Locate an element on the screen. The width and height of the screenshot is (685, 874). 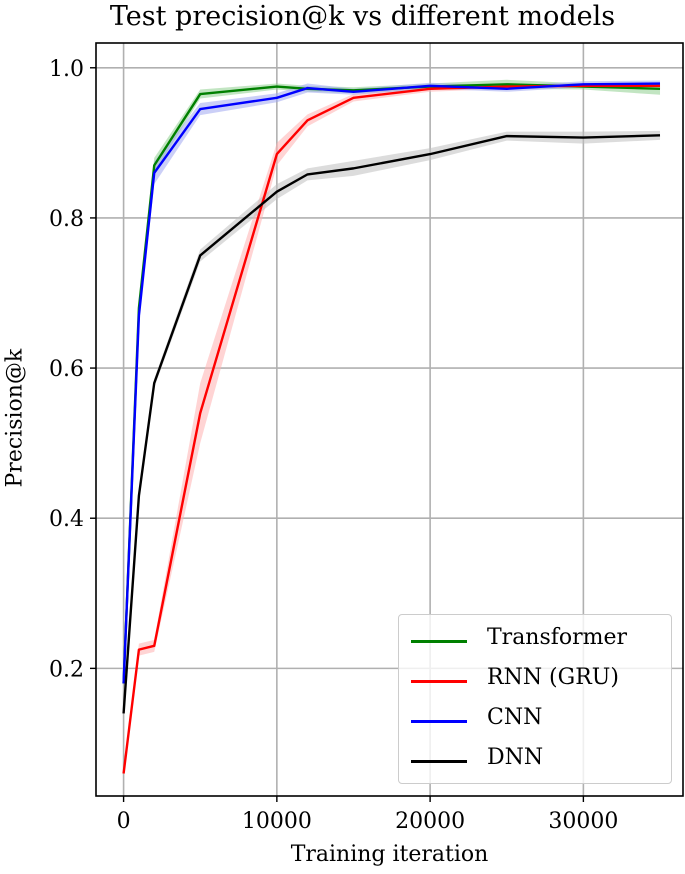
legend-item-transformer: Transformer is located at coordinates (535, 641).